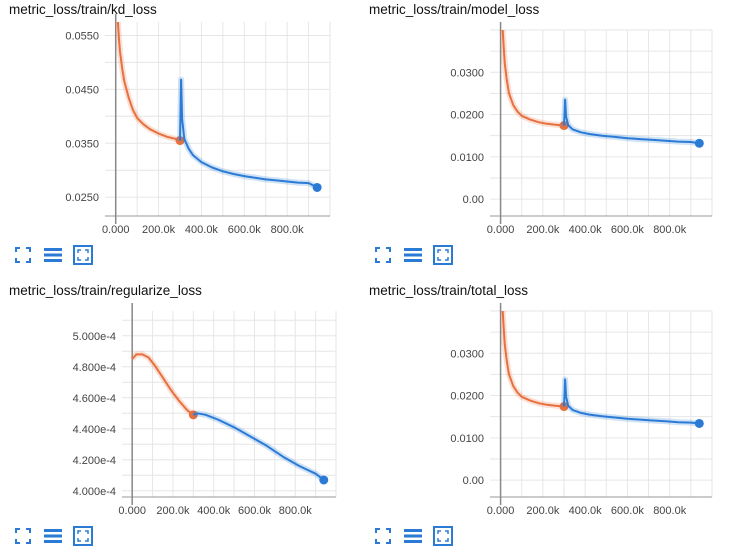 The width and height of the screenshot is (729, 557). What do you see at coordinates (105, 290) in the screenshot?
I see `chart-title: metric_loss/train/regularize_loss` at bounding box center [105, 290].